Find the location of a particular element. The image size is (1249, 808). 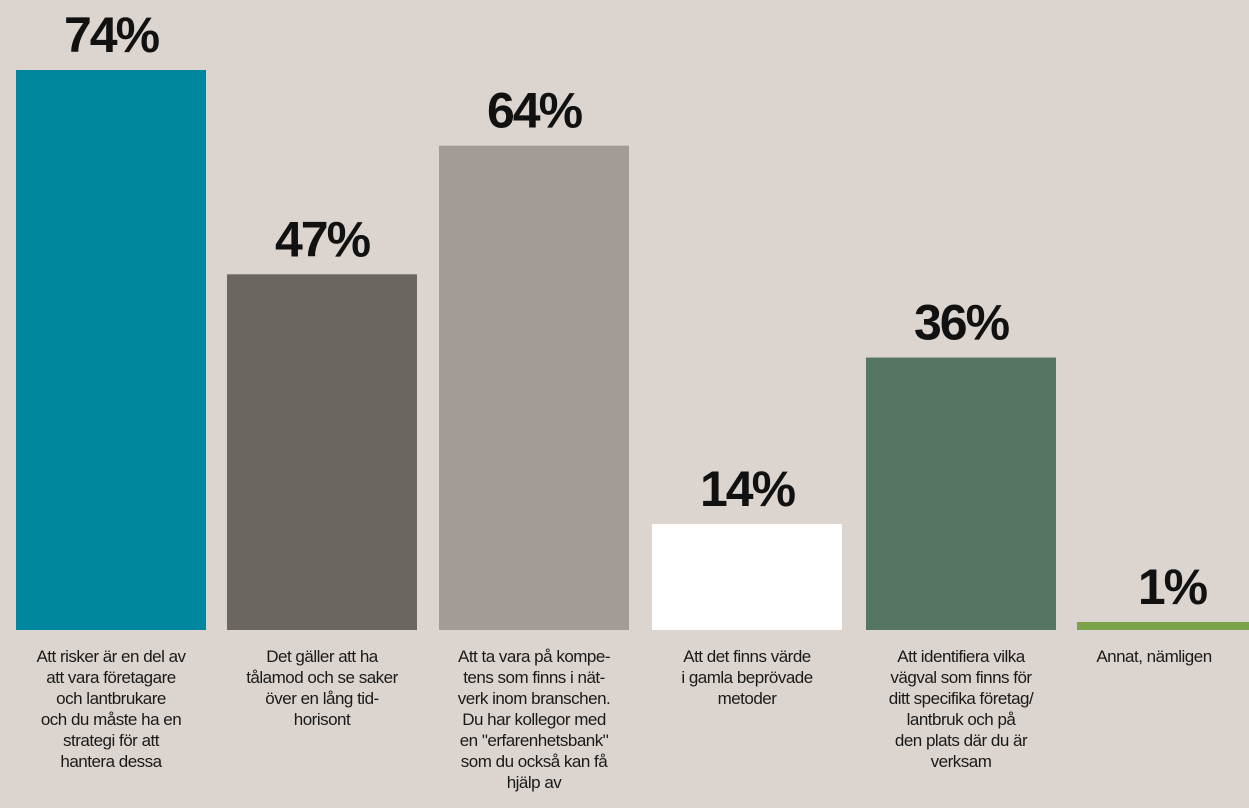

value-label-5: 1% is located at coordinates (1173, 587).